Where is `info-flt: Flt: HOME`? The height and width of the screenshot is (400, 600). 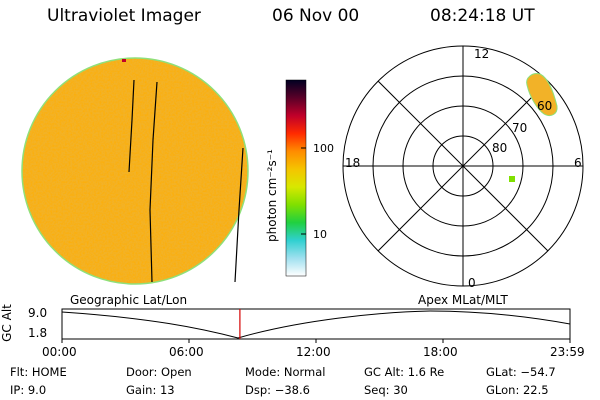 info-flt: Flt: HOME is located at coordinates (38, 372).